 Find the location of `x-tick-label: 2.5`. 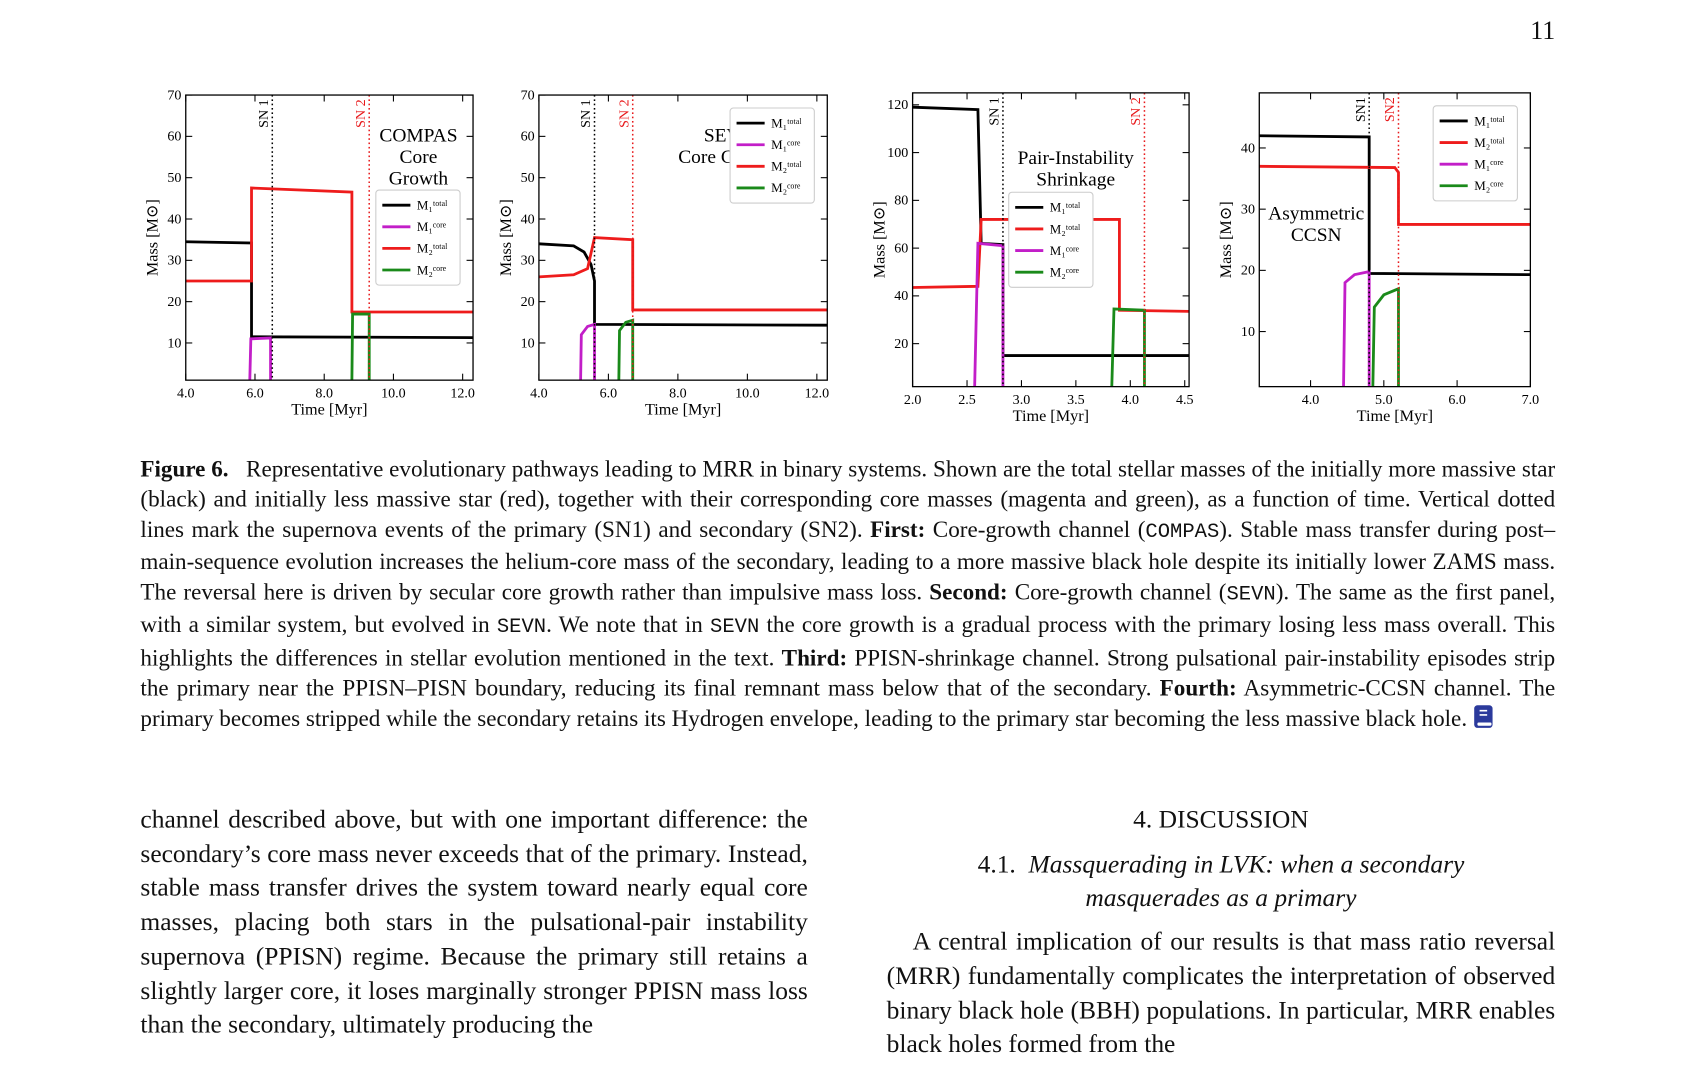

x-tick-label: 2.5 is located at coordinates (967, 400).